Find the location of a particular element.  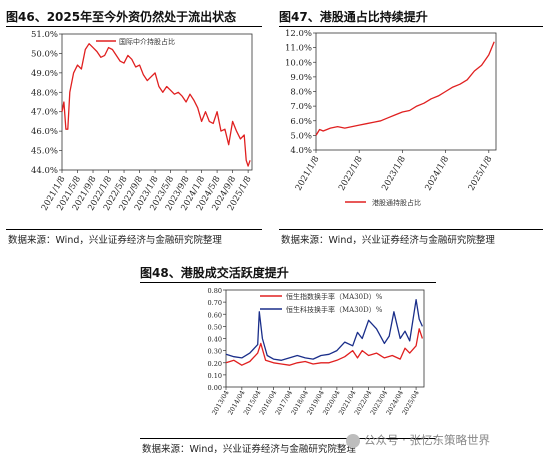

y-tick-label: 0.60 is located at coordinates (215, 315).